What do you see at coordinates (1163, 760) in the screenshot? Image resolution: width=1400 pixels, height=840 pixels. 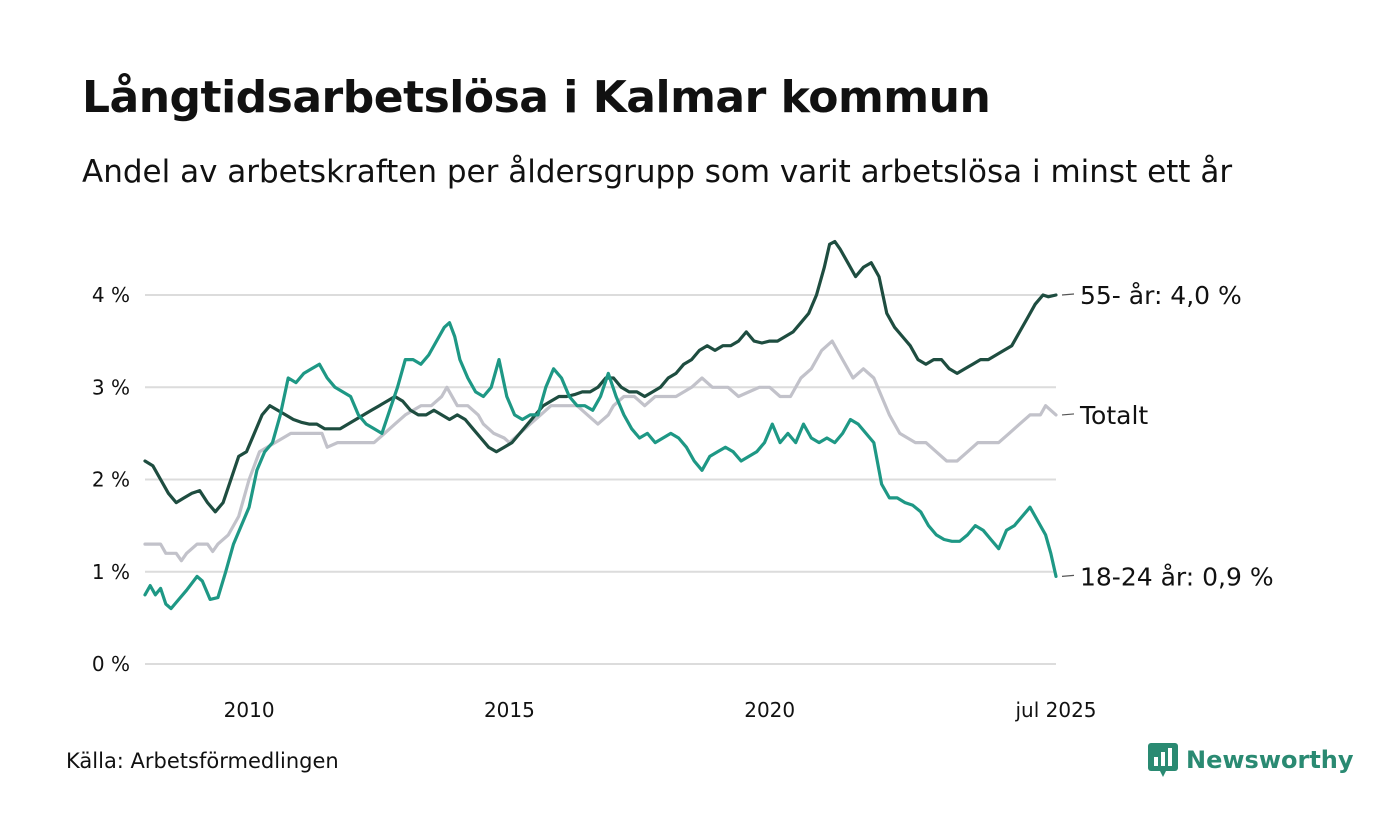 I see `bar-chart-icon` at bounding box center [1163, 760].